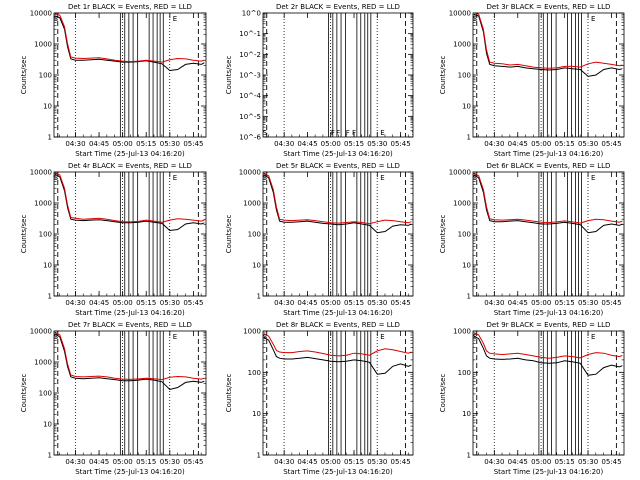 The width and height of the screenshot is (640, 480). I want to click on plot-frame, so click(338, 393).